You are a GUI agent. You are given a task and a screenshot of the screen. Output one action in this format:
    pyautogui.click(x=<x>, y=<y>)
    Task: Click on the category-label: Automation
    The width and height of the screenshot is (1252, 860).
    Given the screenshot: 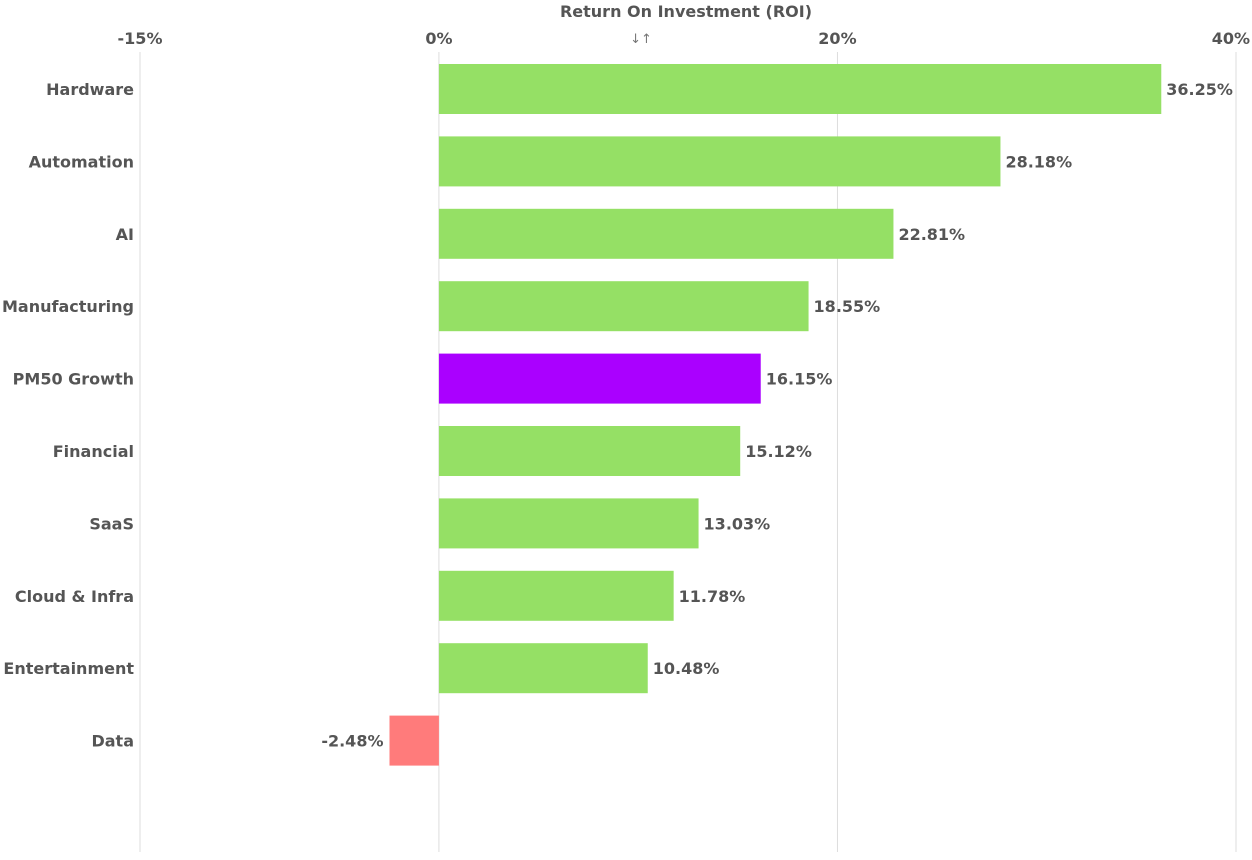 What is the action you would take?
    pyautogui.click(x=81, y=161)
    